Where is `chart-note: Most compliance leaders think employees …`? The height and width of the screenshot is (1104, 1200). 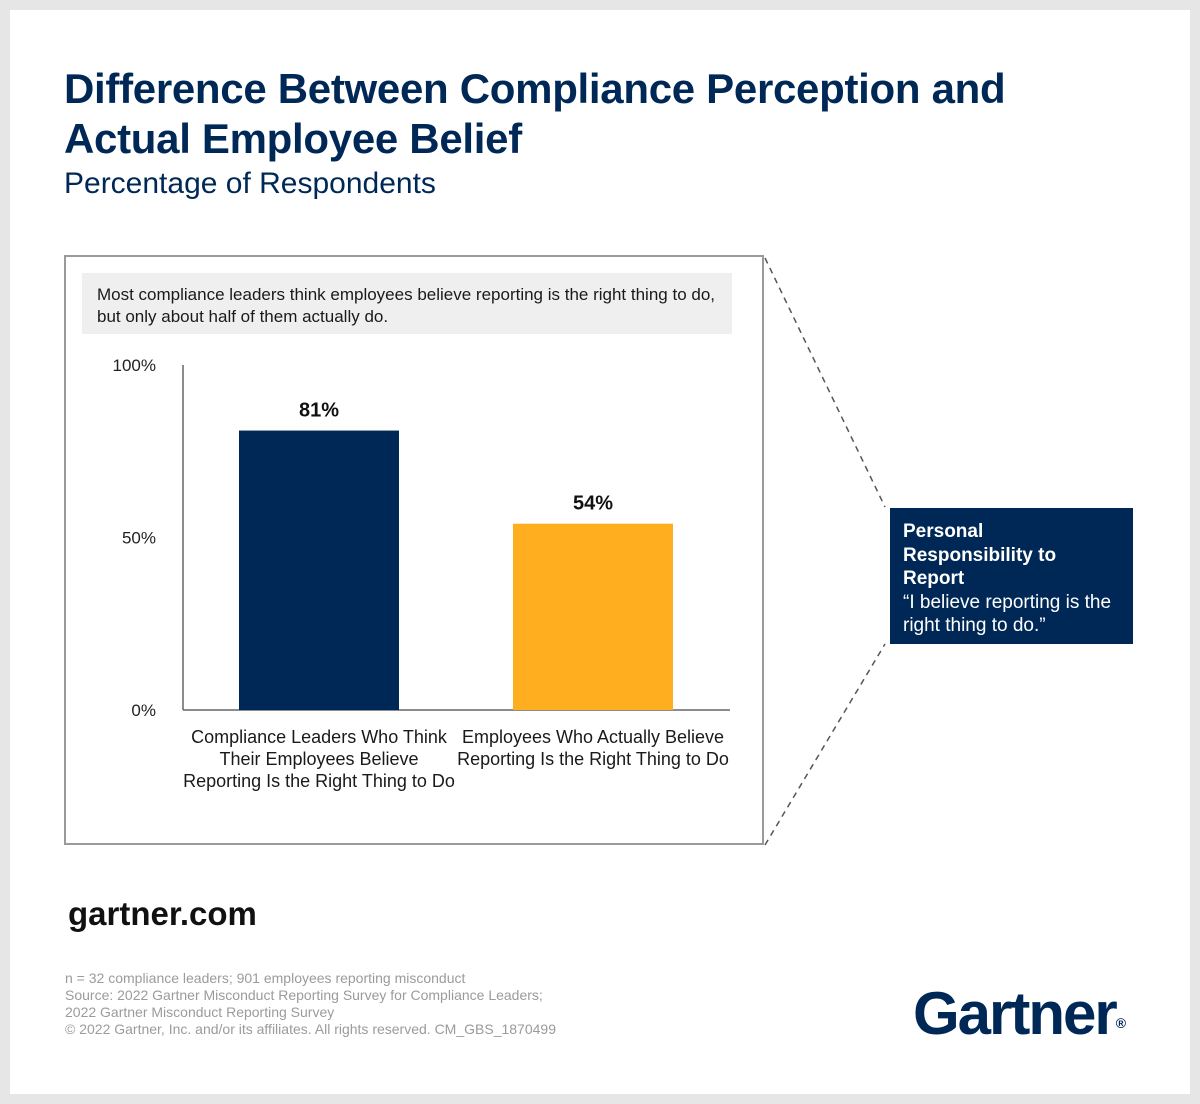 chart-note: Most compliance leaders think employees … is located at coordinates (407, 303).